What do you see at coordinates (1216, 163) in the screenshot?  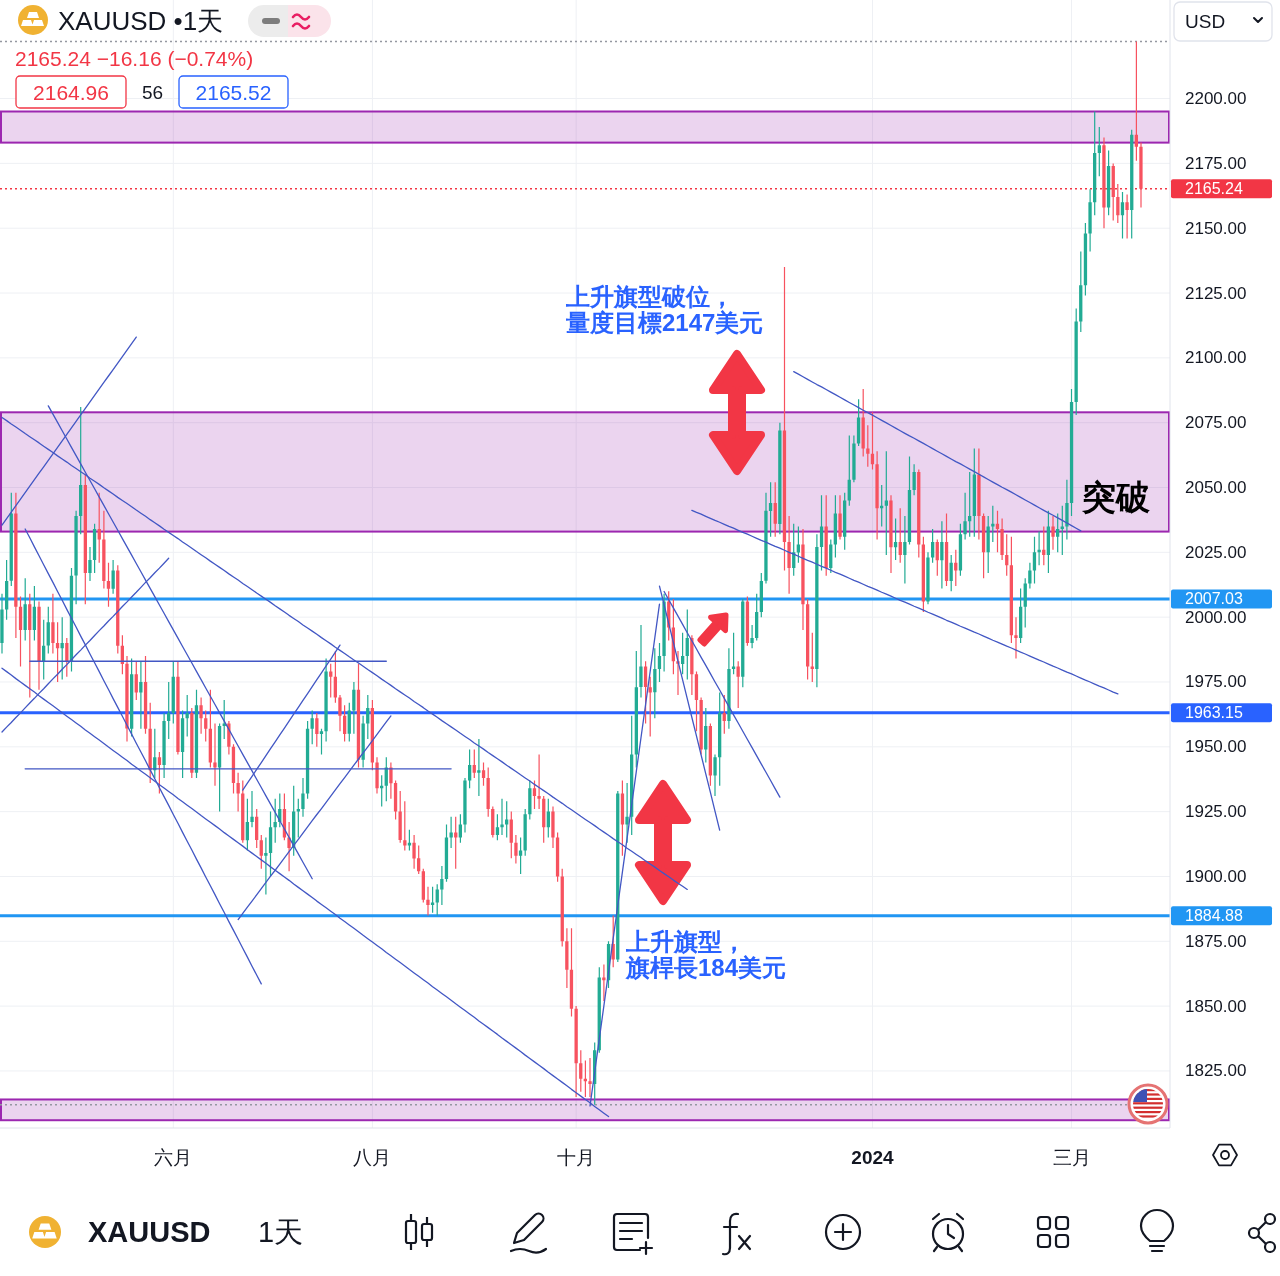 I see `y-tick-label: 2175.00` at bounding box center [1216, 163].